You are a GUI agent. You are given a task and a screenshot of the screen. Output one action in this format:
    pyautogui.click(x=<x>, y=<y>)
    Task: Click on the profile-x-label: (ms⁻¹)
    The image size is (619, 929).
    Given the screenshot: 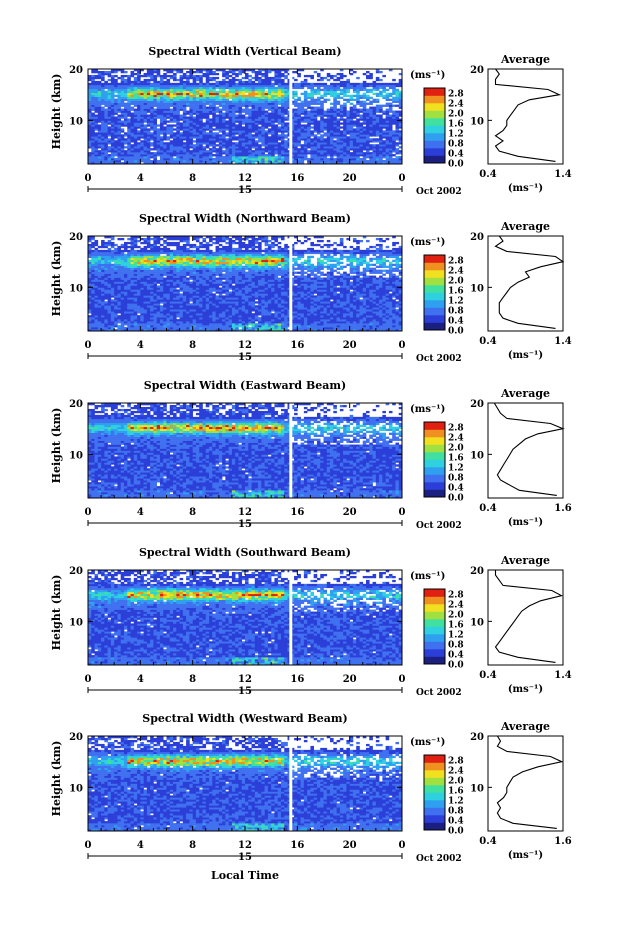 What is the action you would take?
    pyautogui.click(x=525, y=188)
    